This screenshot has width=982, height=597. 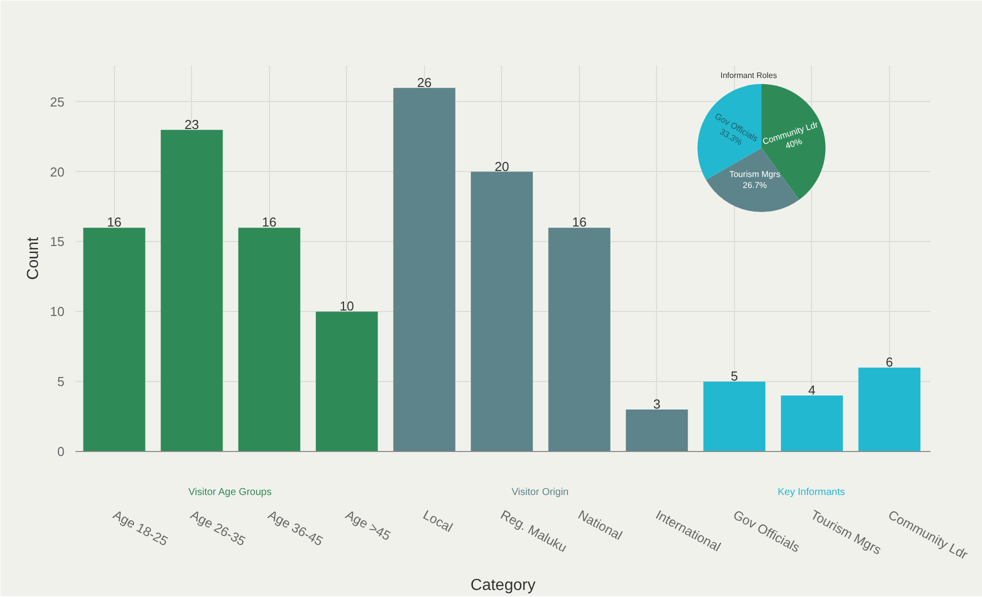 What do you see at coordinates (368, 525) in the screenshot?
I see `x-tick-label: Age >45` at bounding box center [368, 525].